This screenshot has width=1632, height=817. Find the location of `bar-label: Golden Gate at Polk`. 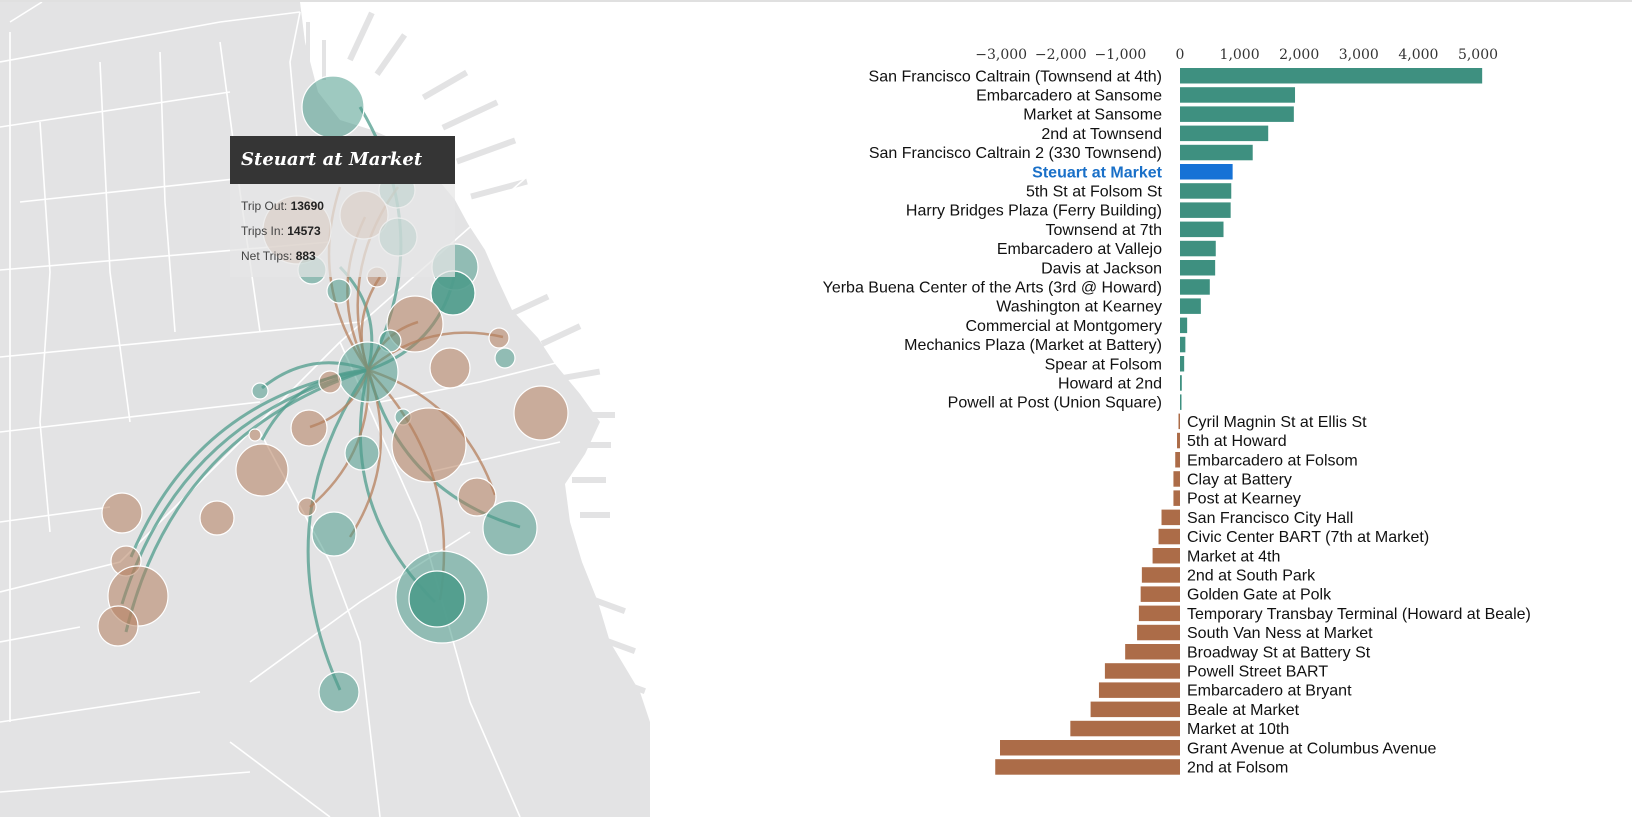

bar-label: Golden Gate at Polk is located at coordinates (1259, 595).